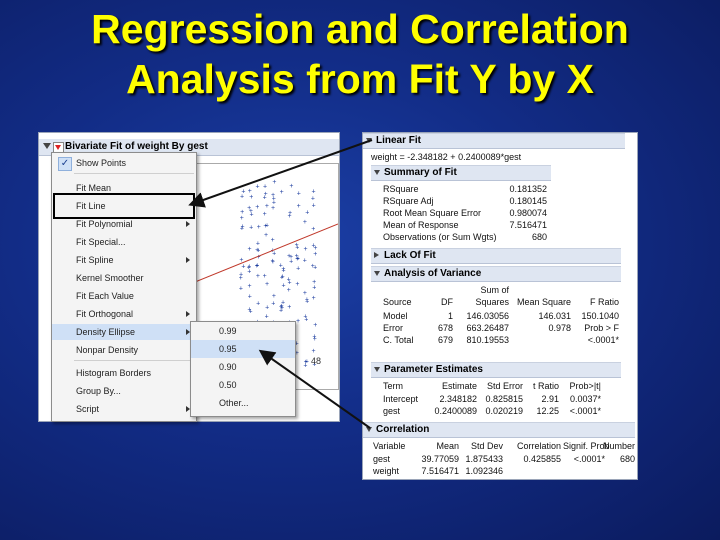 This screenshot has height=540, width=720. Describe the element at coordinates (504, 411) in the screenshot. I see `params-cell: 0.020219` at that location.